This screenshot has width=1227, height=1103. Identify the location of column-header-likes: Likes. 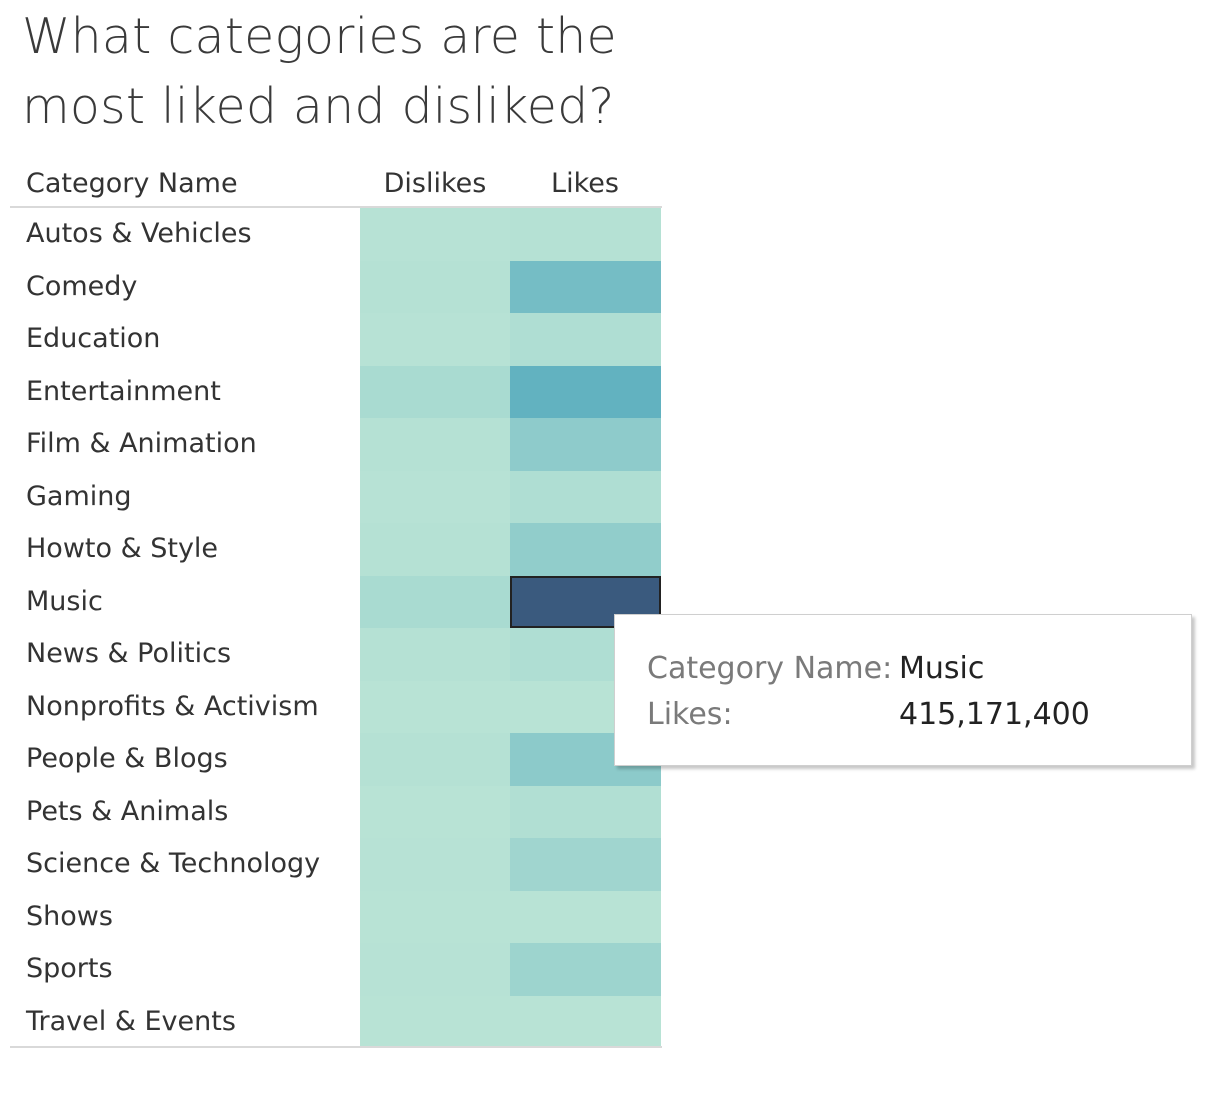
(585, 183).